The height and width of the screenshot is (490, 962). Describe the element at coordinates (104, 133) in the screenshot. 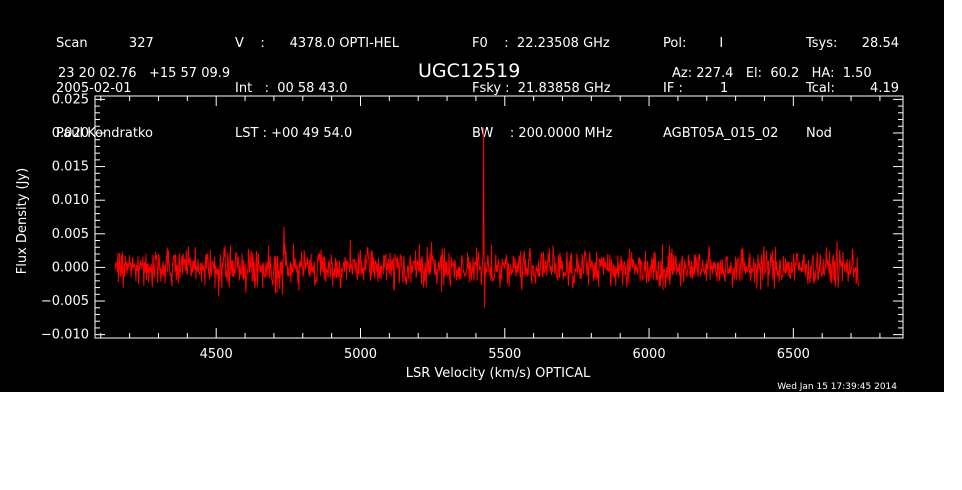

I see `observer: Paul Kondratko` at that location.